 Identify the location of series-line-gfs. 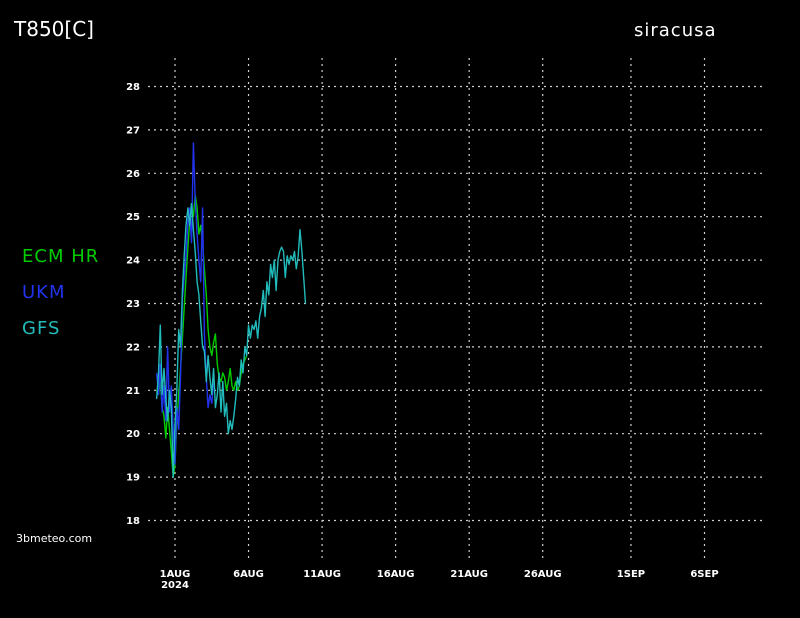
(231, 340).